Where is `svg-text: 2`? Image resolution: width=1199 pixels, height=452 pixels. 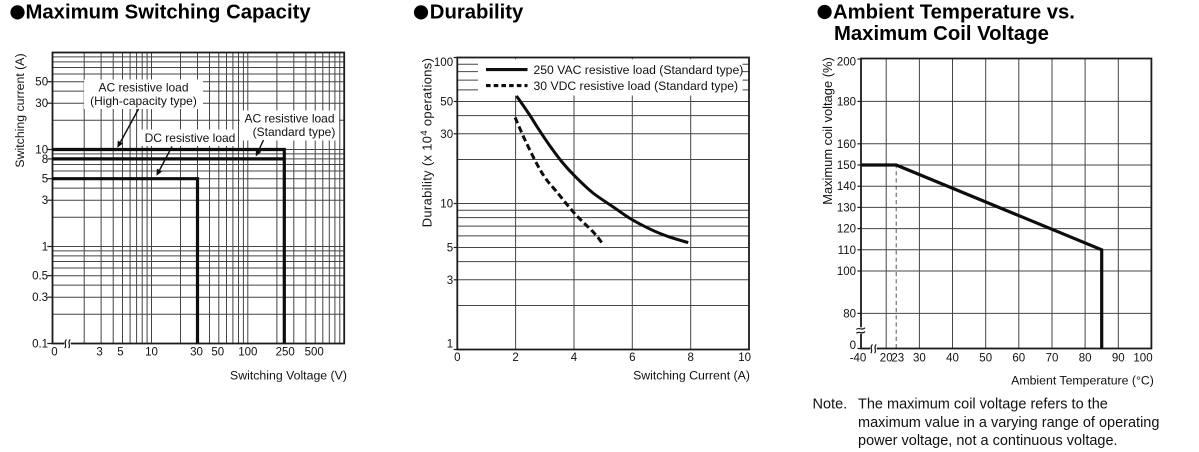 svg-text: 2 is located at coordinates (515, 358).